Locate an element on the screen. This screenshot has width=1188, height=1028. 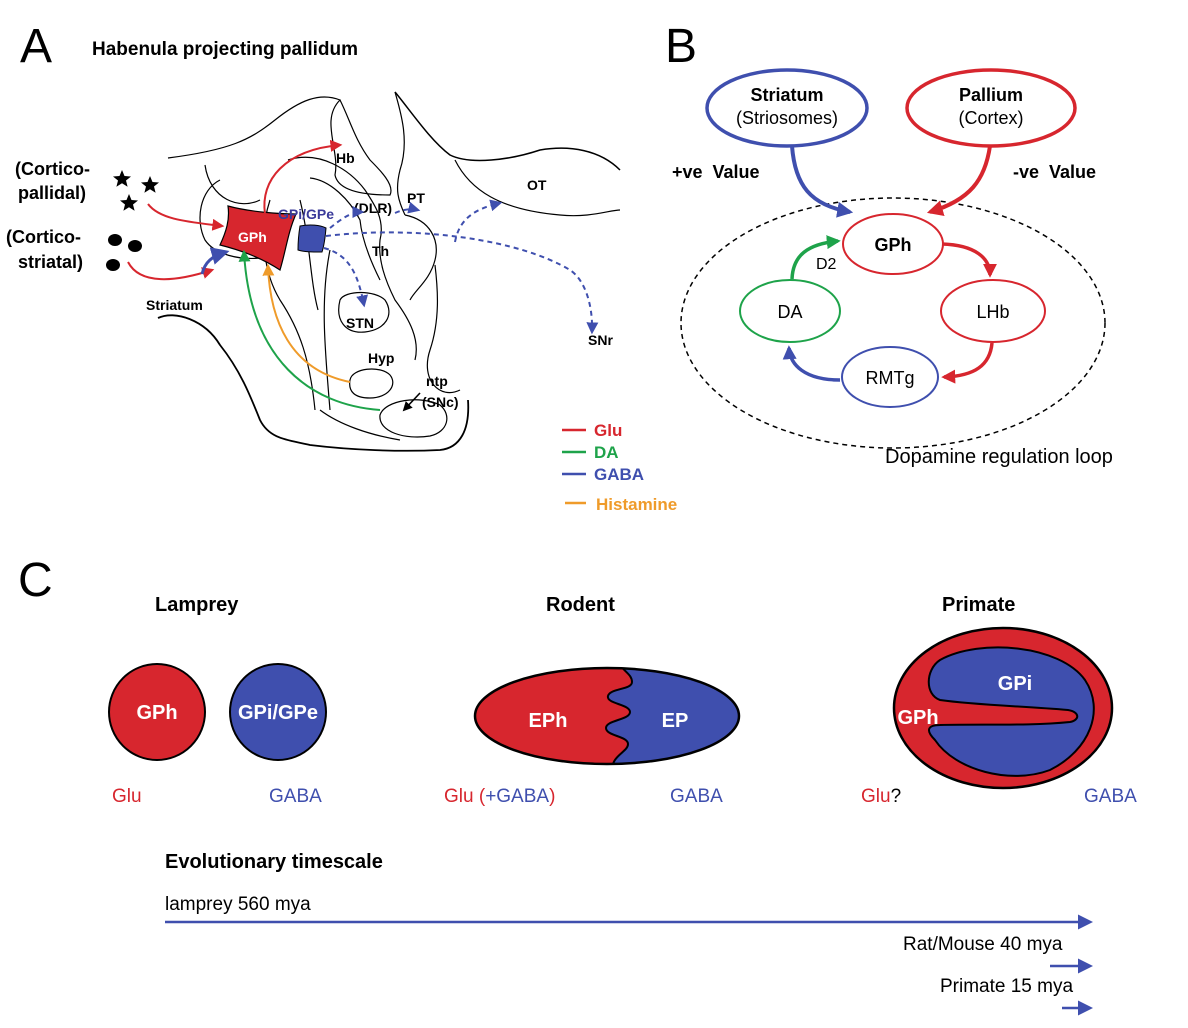
pallium-node is located at coordinates (991, 108).